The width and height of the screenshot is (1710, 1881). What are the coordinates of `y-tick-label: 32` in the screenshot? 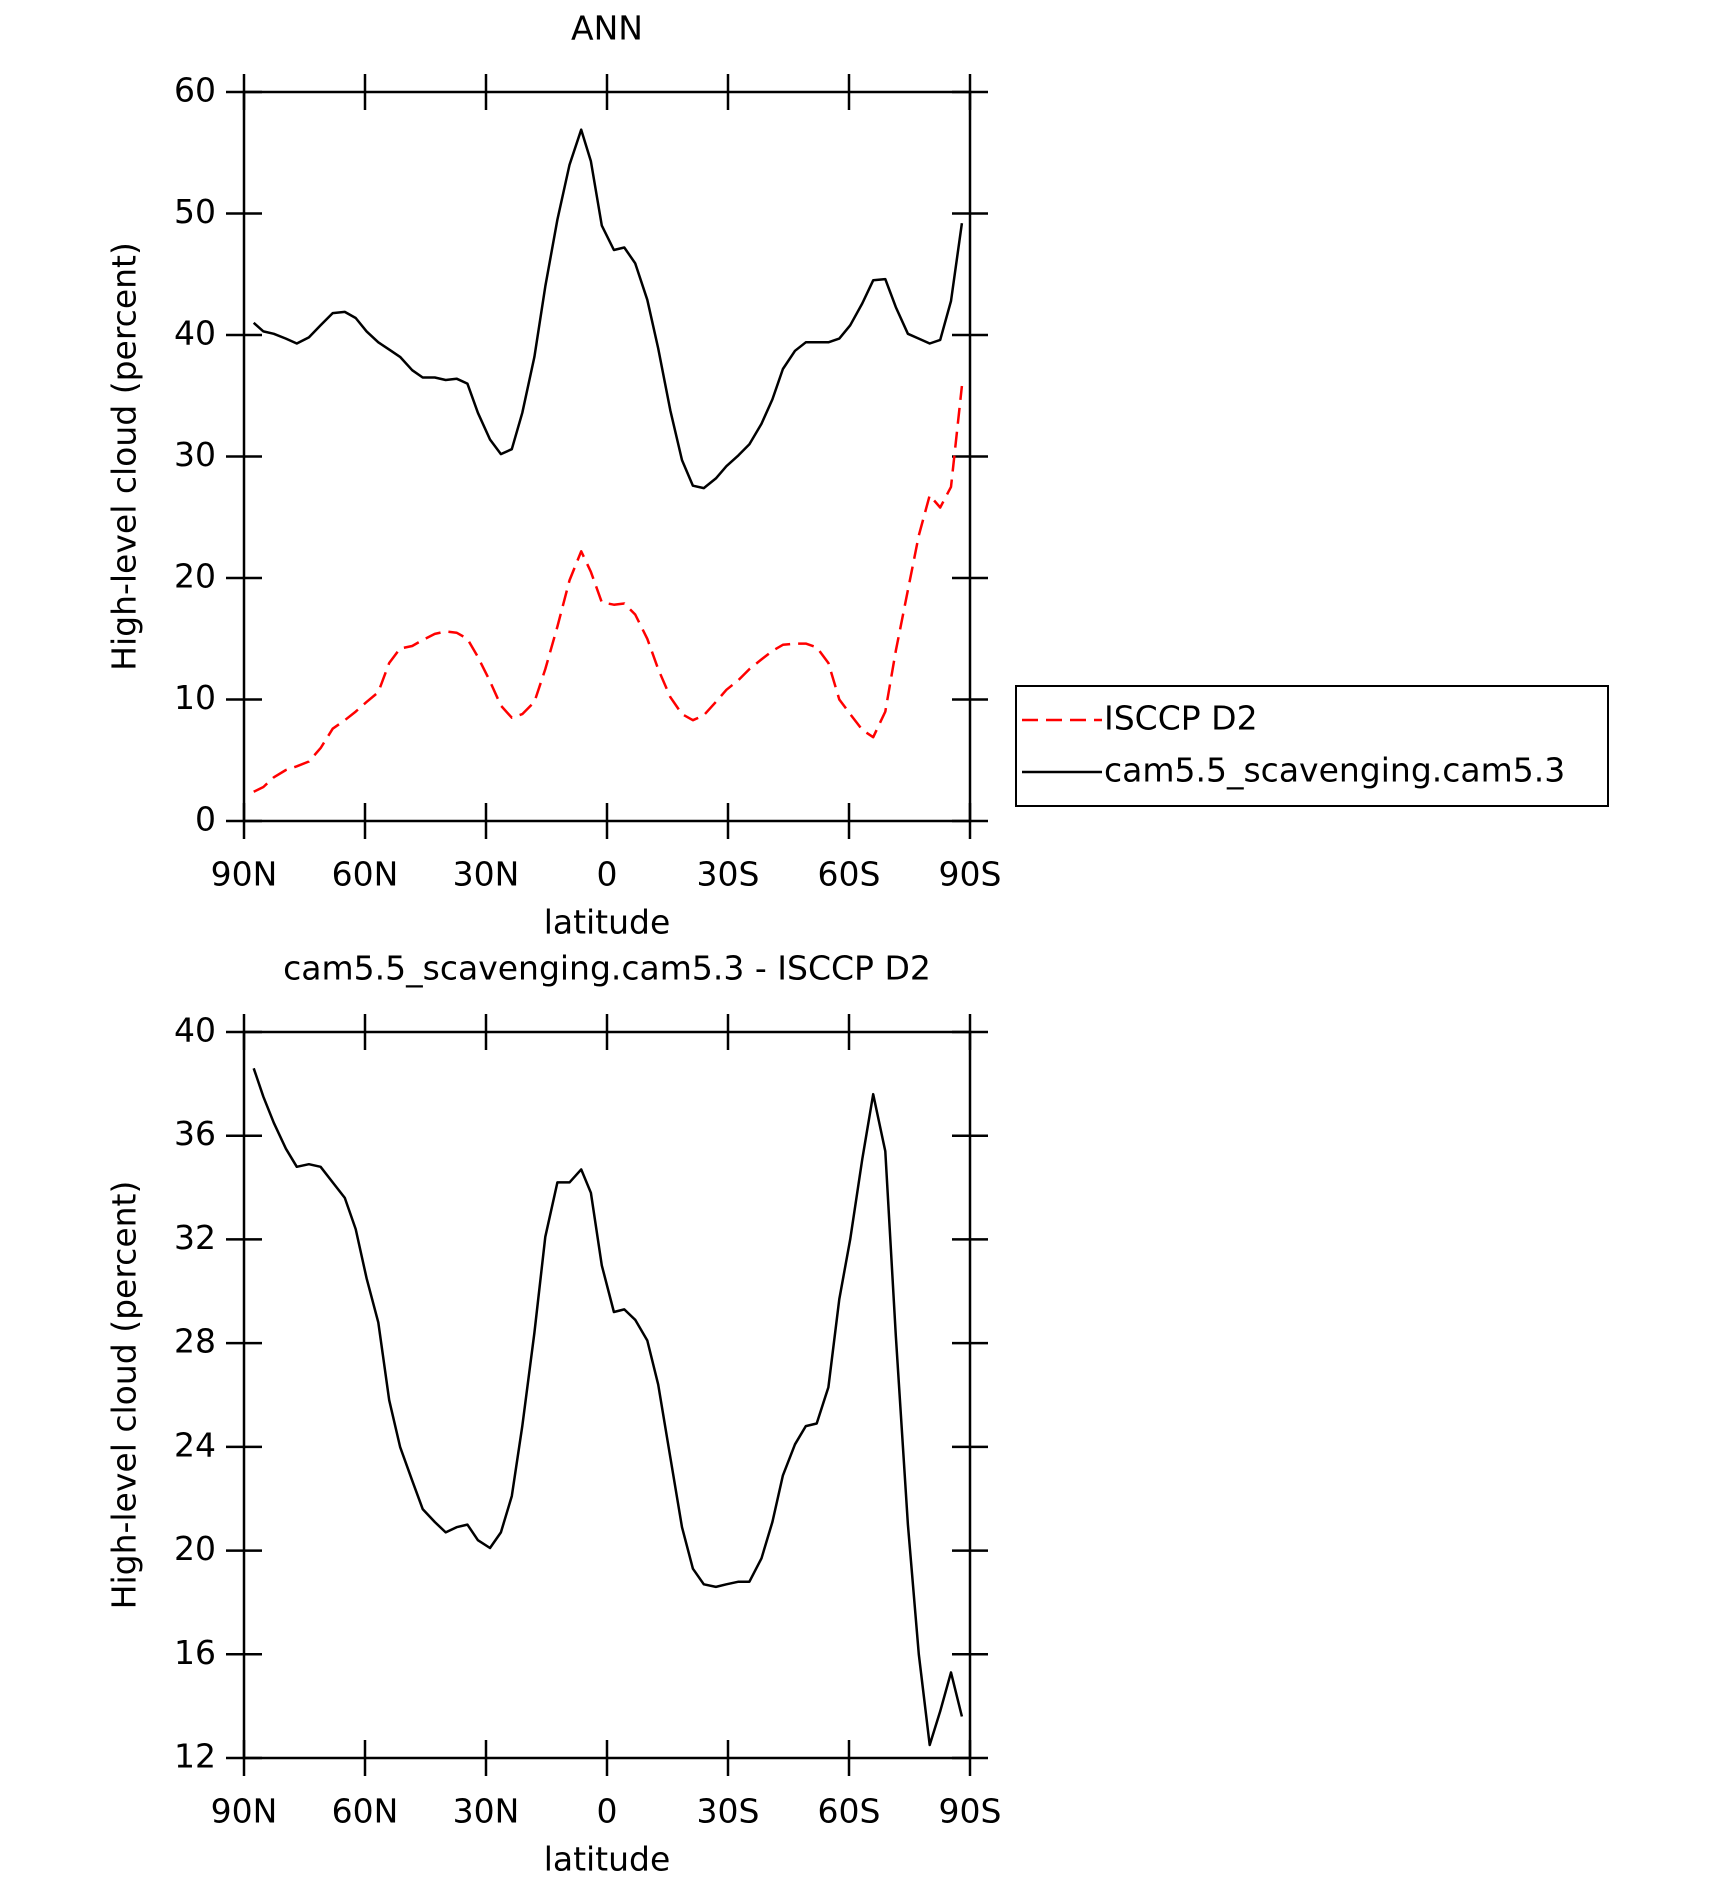 It's located at (195, 1237).